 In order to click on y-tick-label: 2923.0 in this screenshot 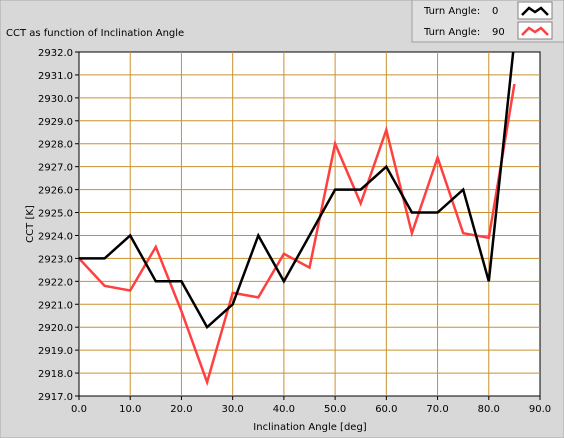, I will do `click(55, 259)`.